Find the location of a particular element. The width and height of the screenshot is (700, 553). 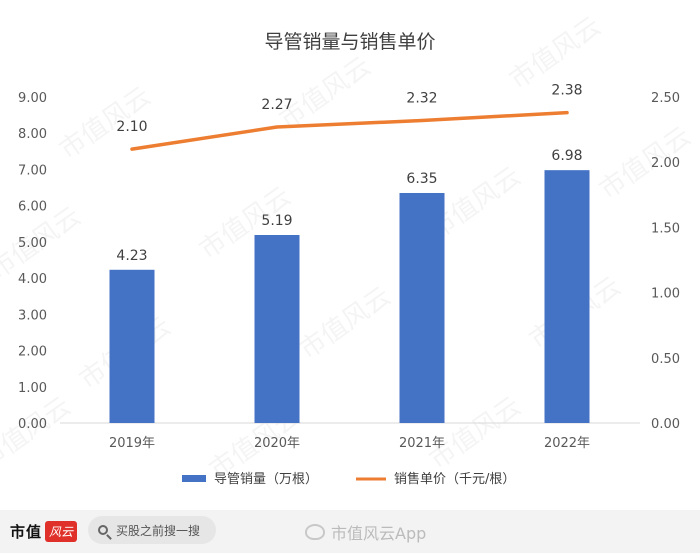

x-tick-label: 2019年 is located at coordinates (132, 443).